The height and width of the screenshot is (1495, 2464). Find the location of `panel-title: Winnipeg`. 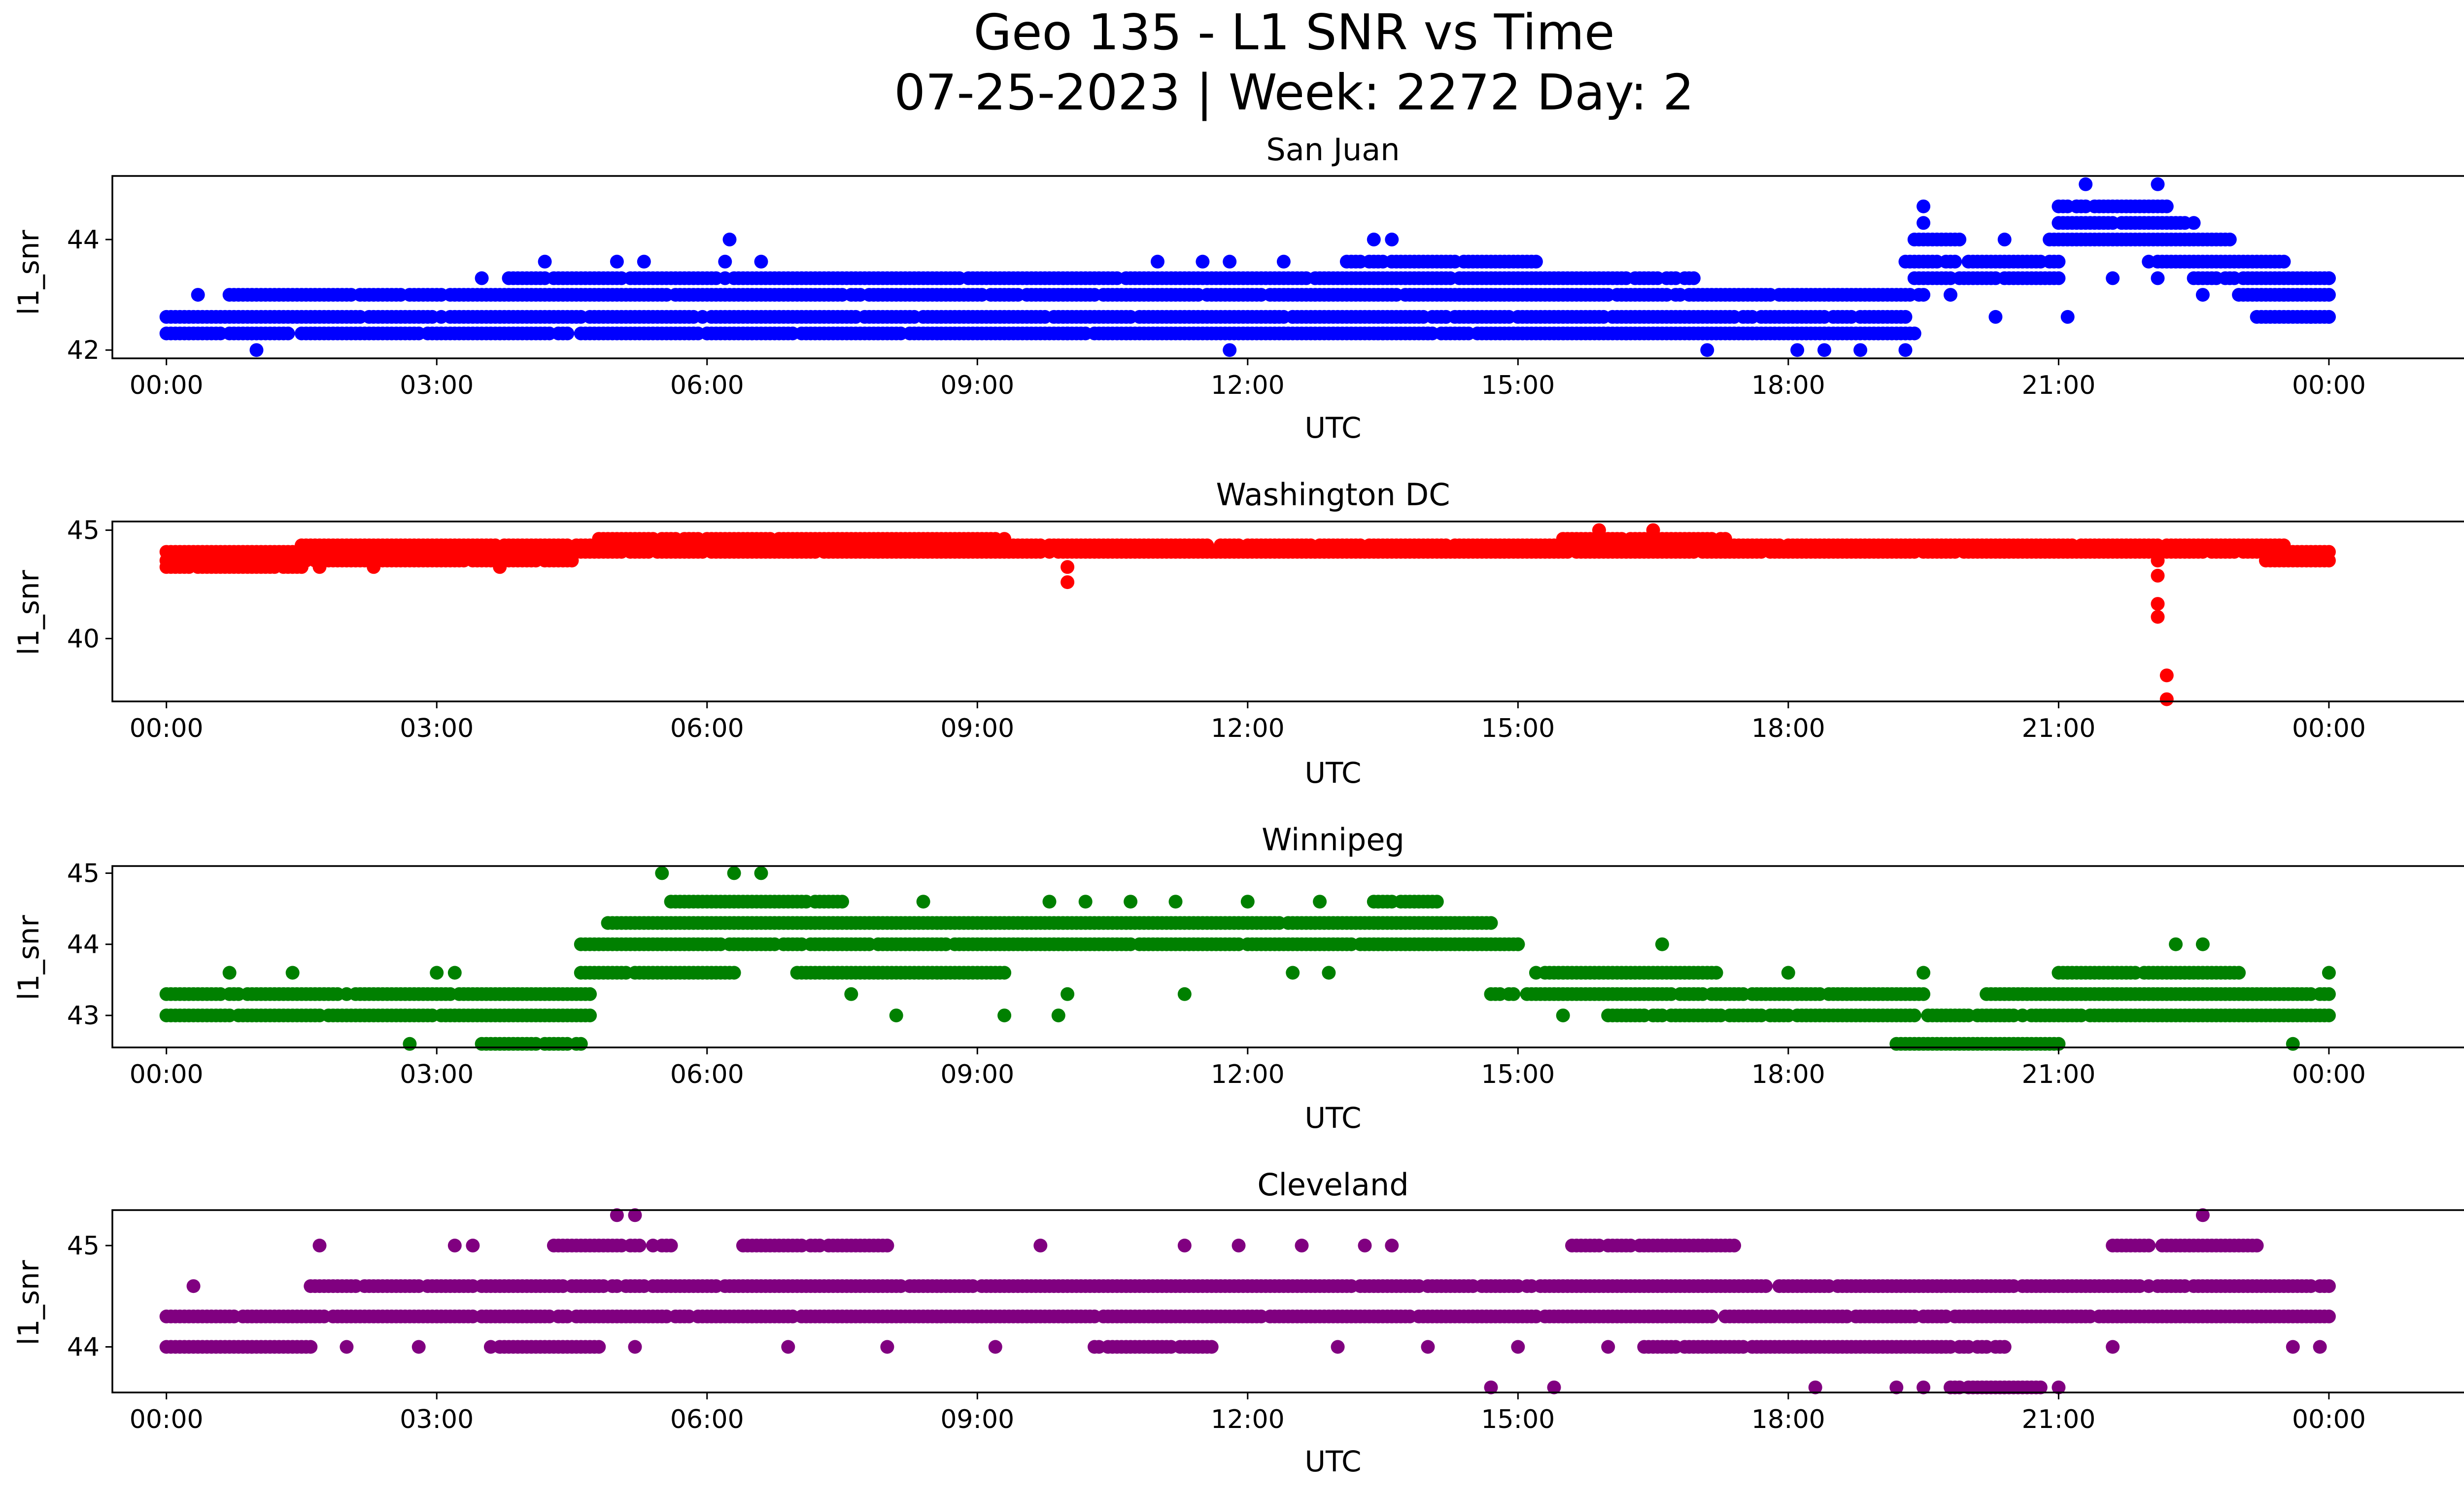

panel-title: Winnipeg is located at coordinates (1333, 840).